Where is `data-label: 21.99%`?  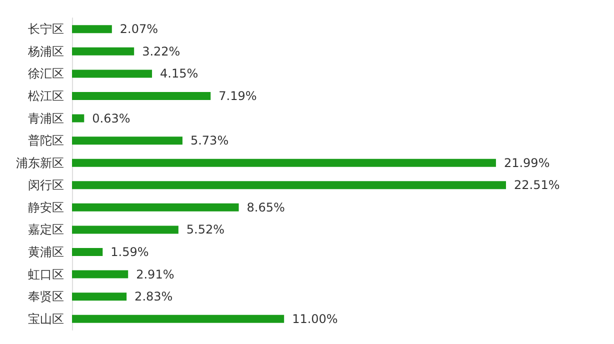
data-label: 21.99% is located at coordinates (527, 163).